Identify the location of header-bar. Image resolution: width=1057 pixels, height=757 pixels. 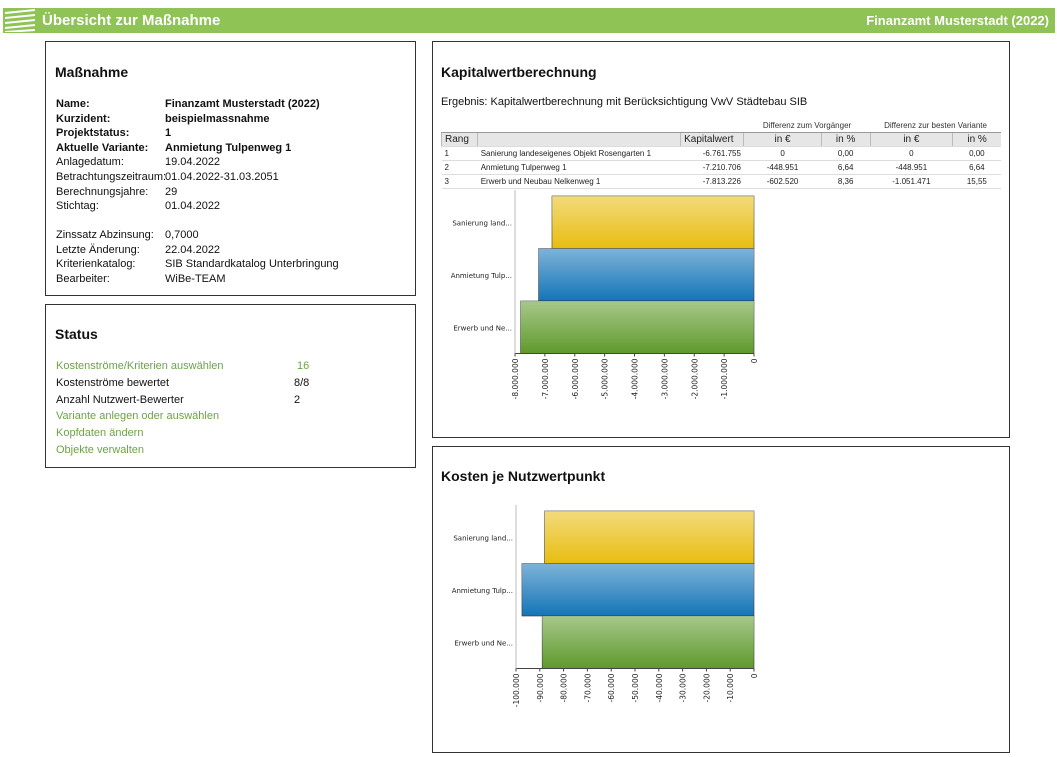
(529, 20).